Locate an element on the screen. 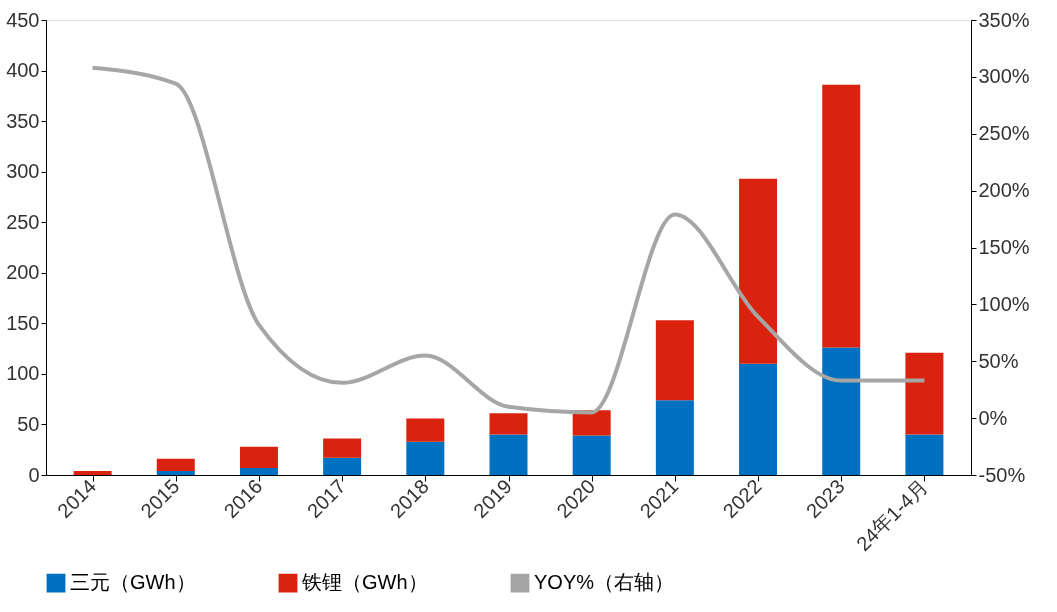 This screenshot has width=1057, height=612. y2-tick-label: 200% is located at coordinates (1004, 190).